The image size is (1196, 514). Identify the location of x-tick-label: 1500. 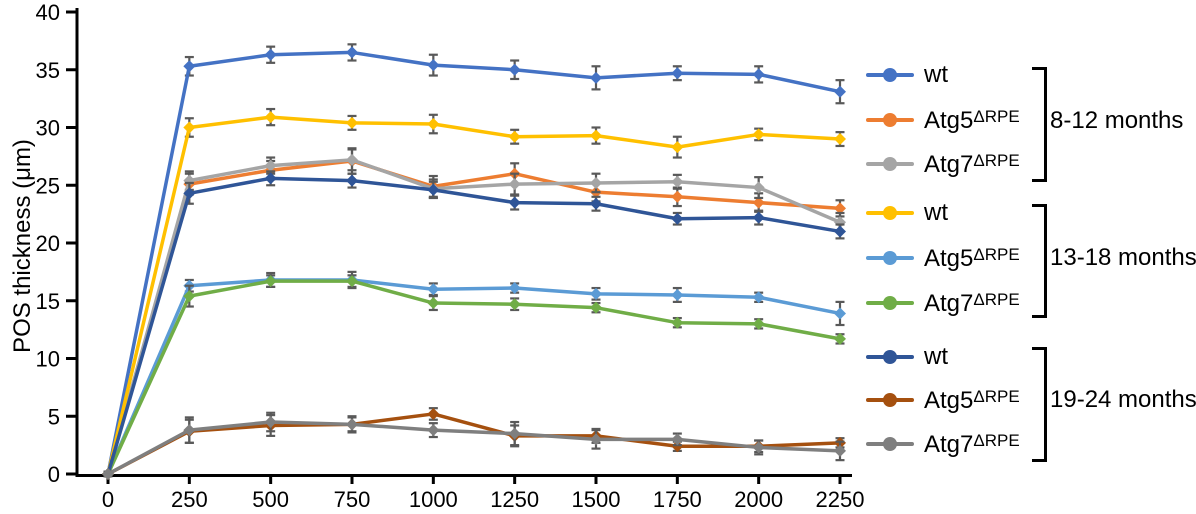
(596, 499).